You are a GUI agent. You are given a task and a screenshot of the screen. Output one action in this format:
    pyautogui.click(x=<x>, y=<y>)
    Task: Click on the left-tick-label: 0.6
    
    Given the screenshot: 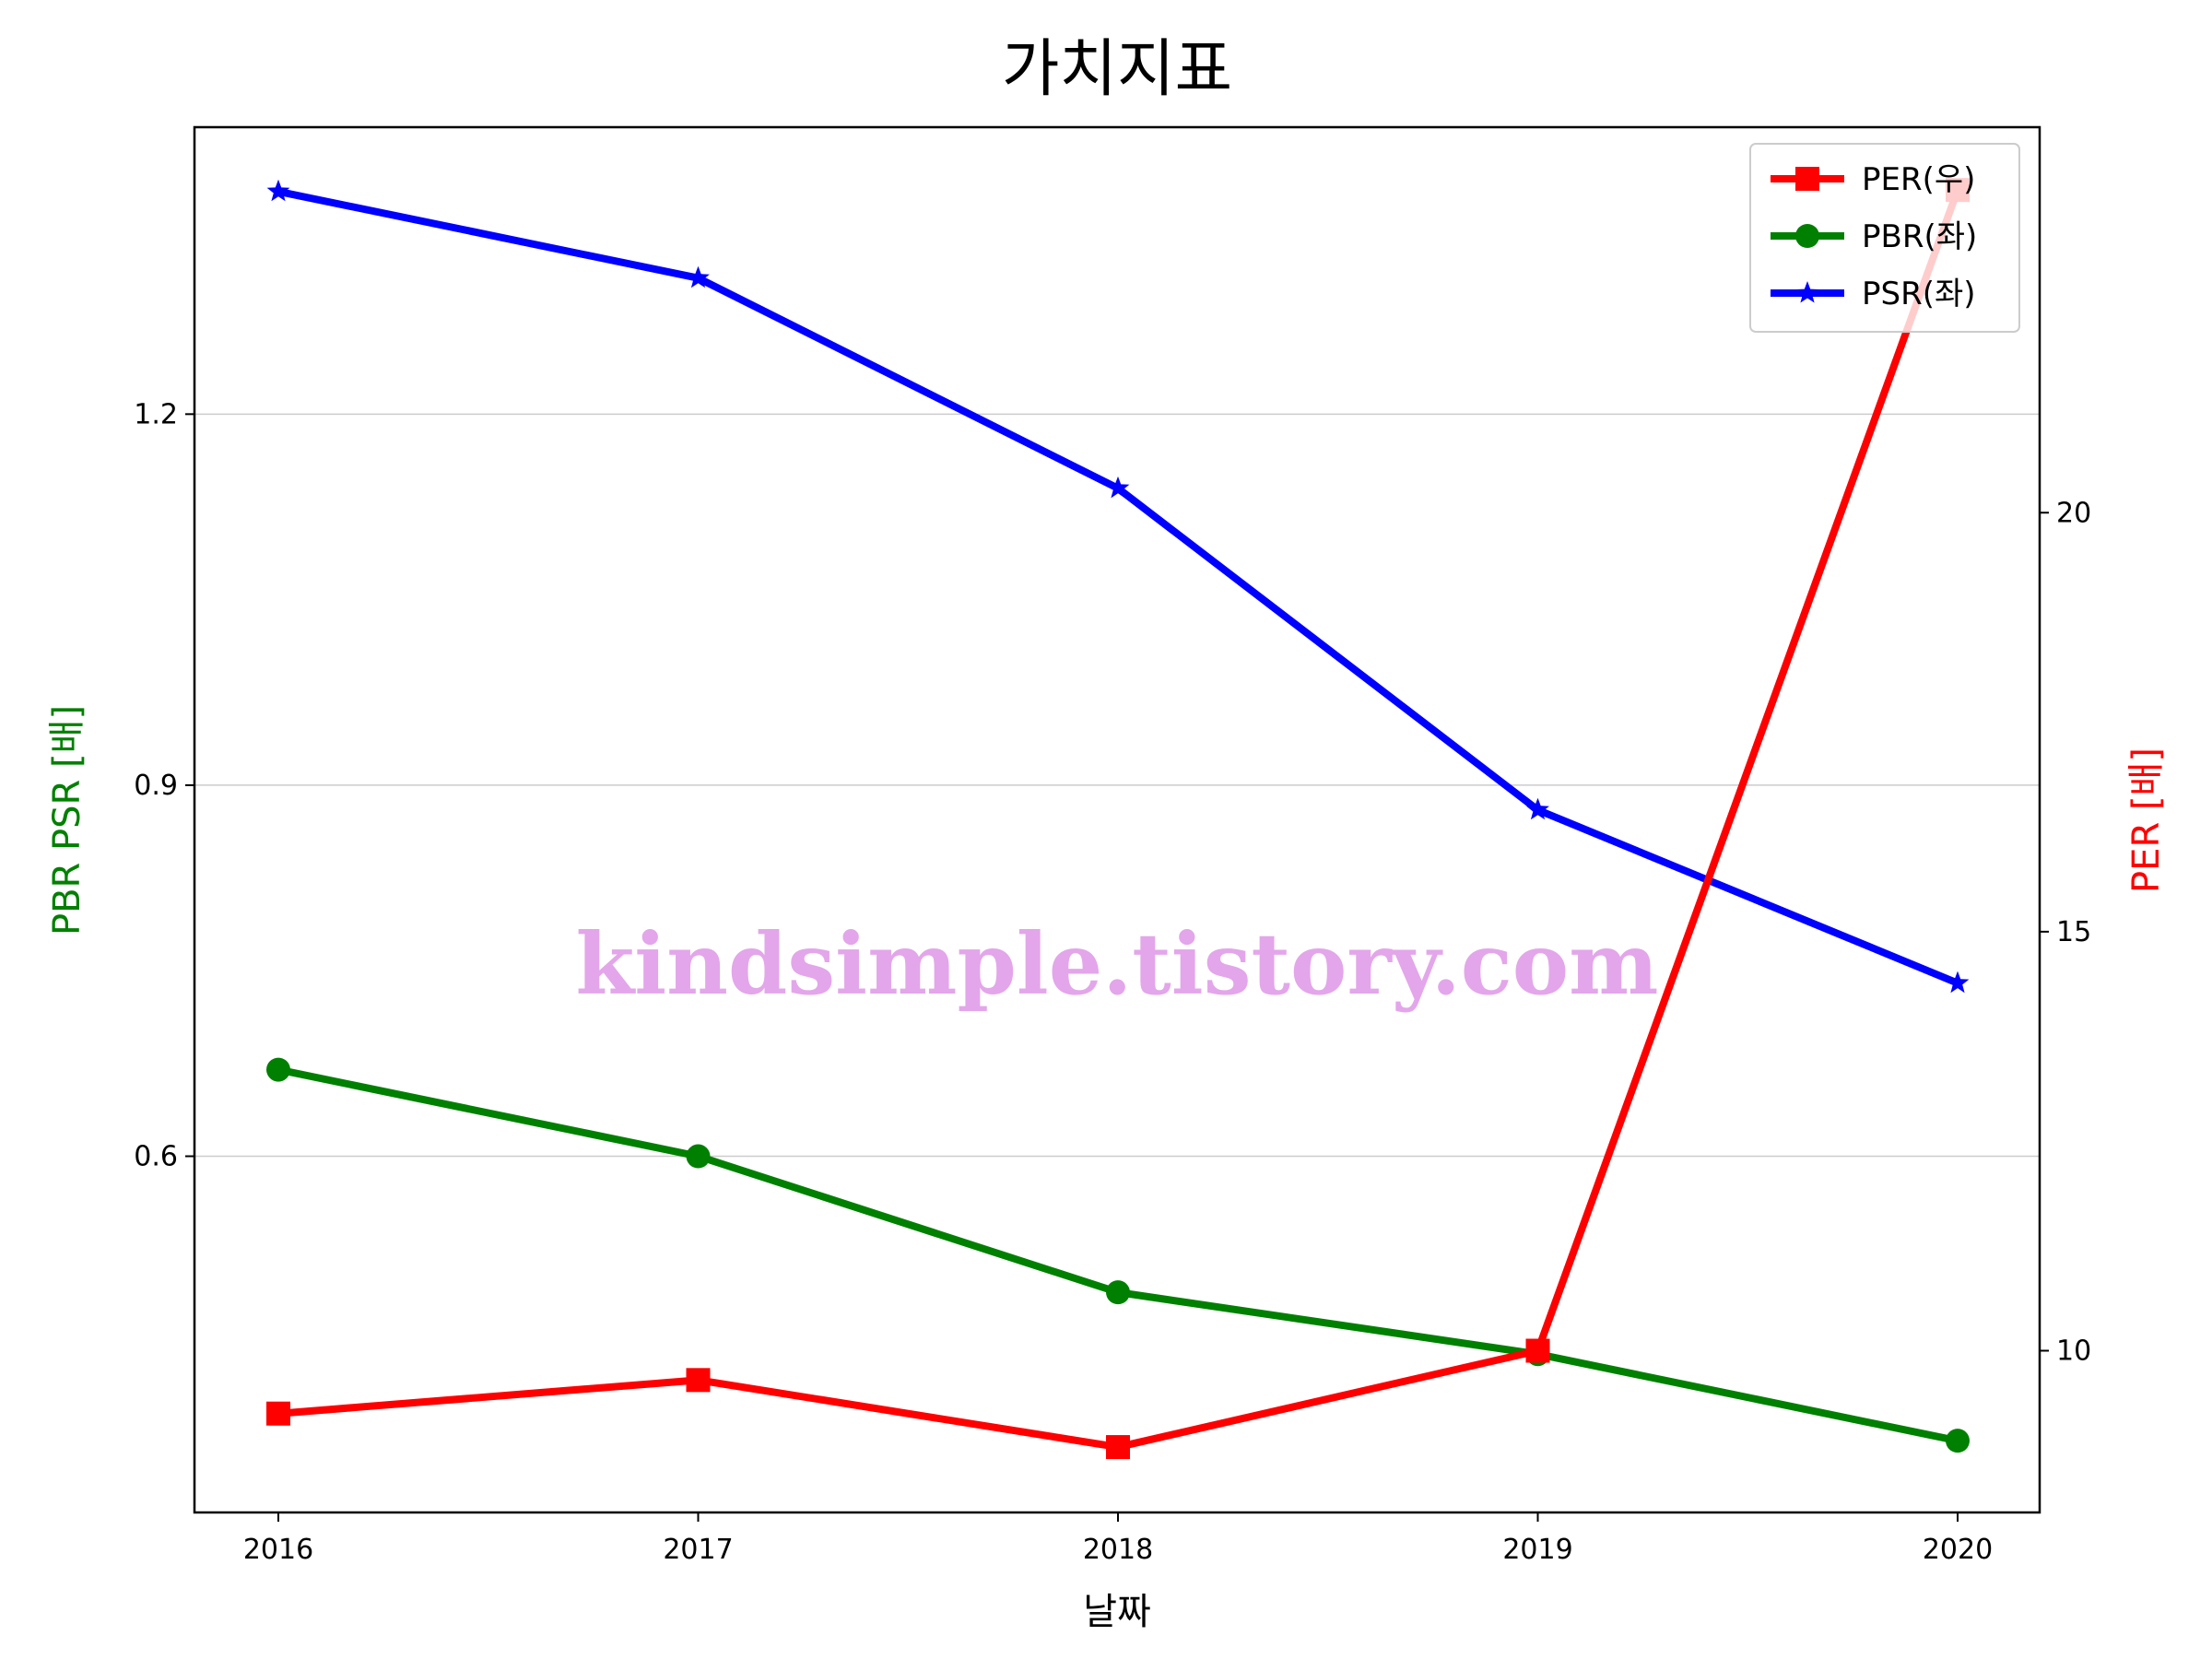 What is the action you would take?
    pyautogui.click(x=156, y=1157)
    